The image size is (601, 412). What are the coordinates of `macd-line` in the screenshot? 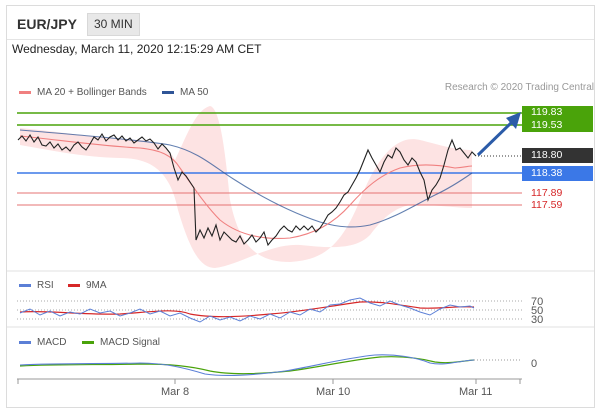 It's located at (247, 365).